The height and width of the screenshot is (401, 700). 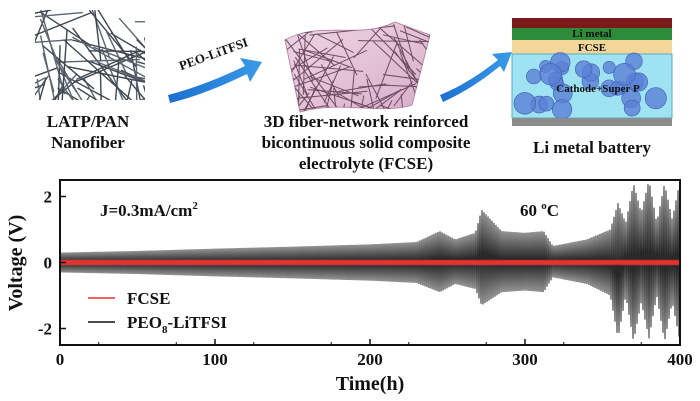 What do you see at coordinates (366, 163) in the screenshot?
I see `step2-label-line3: electrolyte (FCSE)` at bounding box center [366, 163].